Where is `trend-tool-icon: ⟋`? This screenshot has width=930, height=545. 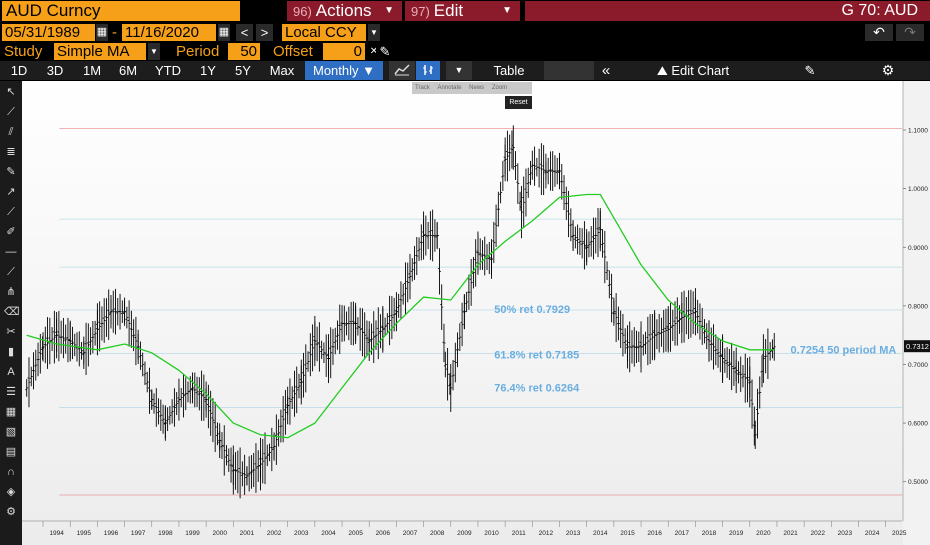
trend-tool-icon: ⟋ is located at coordinates (11, 272).